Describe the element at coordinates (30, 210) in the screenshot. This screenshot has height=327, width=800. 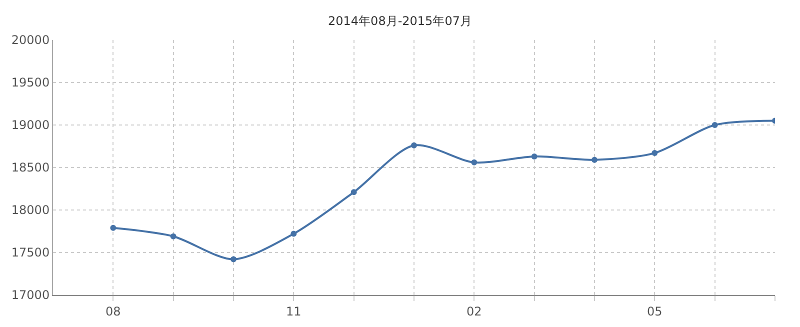
I see `y-tick-label: 18000` at that location.